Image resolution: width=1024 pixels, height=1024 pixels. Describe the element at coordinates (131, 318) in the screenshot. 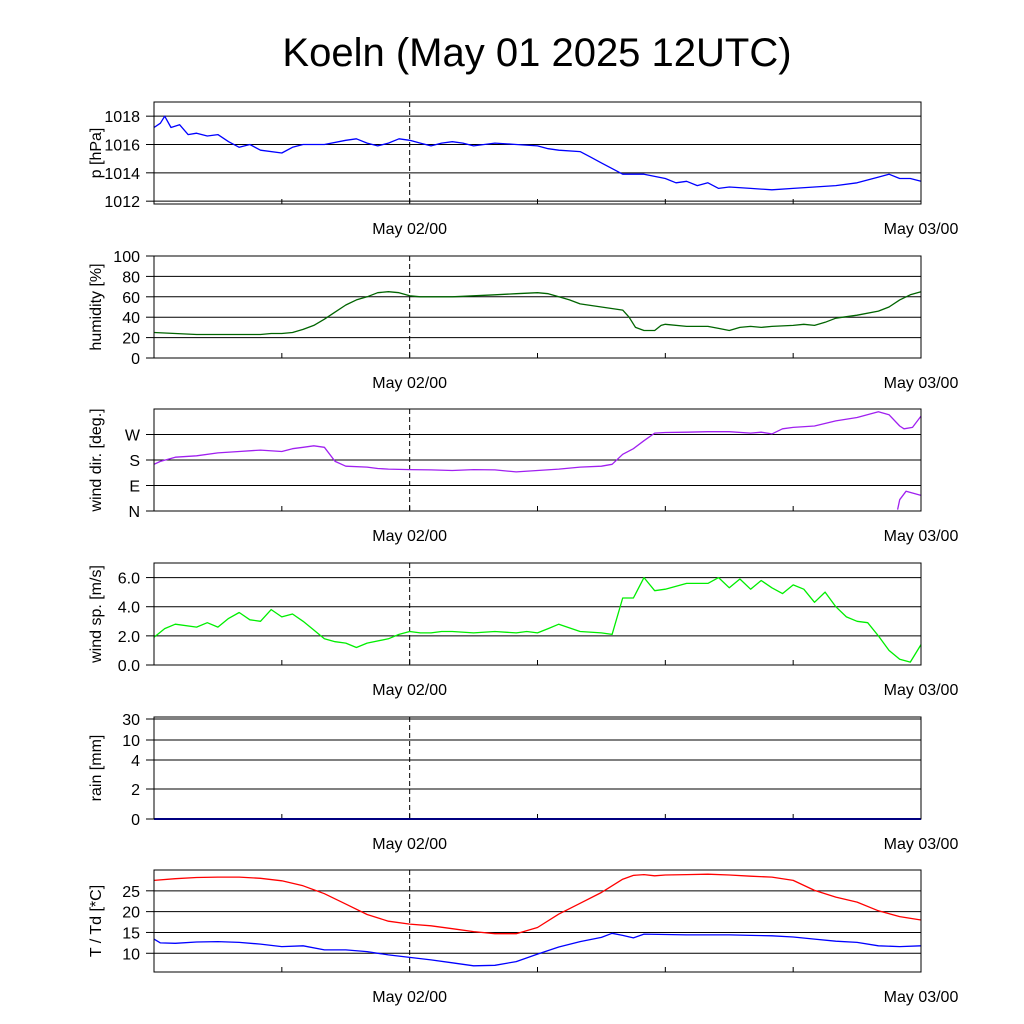

I see `y-tick-label: 40` at that location.